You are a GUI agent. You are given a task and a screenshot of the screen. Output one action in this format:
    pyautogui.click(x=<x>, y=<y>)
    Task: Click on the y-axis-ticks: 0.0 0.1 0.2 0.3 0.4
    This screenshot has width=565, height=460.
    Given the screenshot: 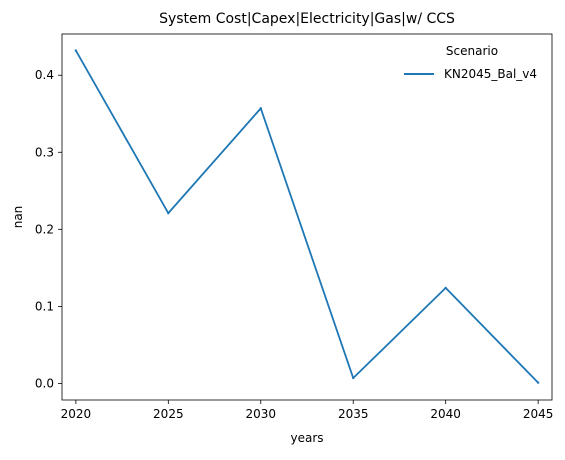 What is the action you would take?
    pyautogui.click(x=48, y=229)
    